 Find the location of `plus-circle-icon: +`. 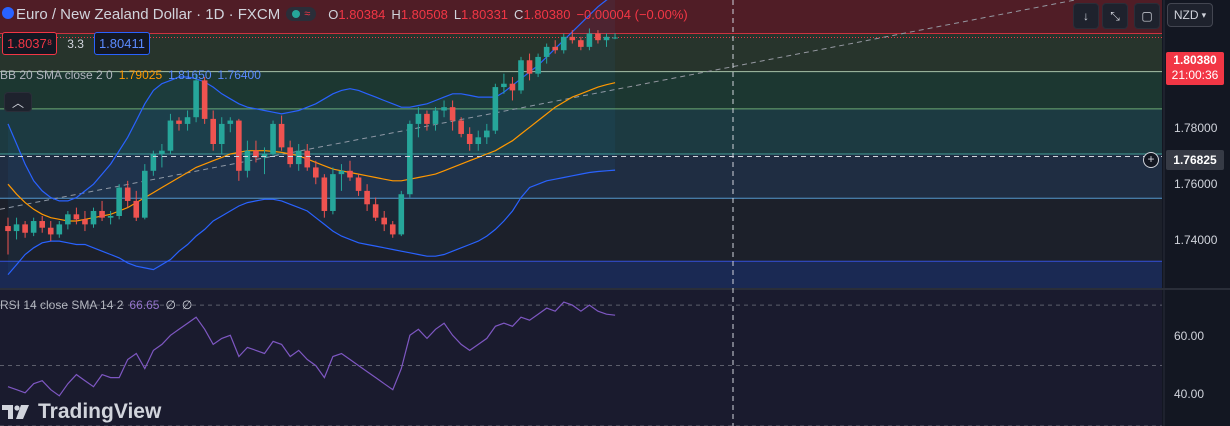

plus-circle-icon: + is located at coordinates (1151, 159).